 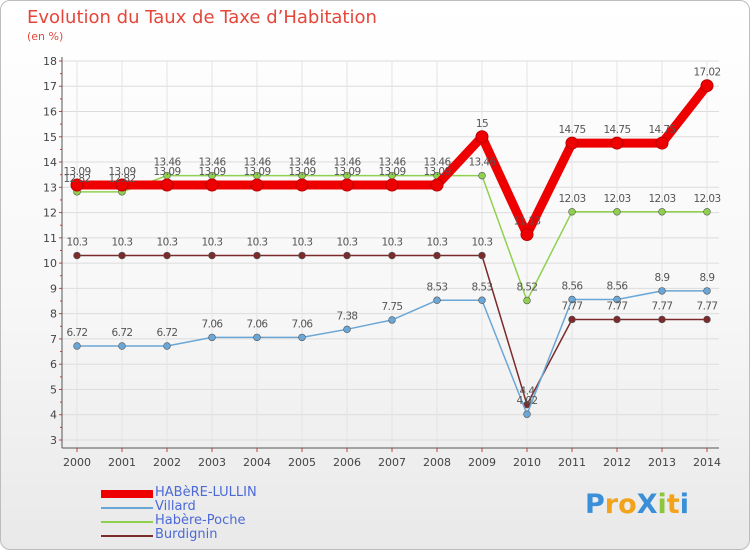 What do you see at coordinates (50, 251) in the screenshot?
I see `y-tick-labels: 3 4 5 6 7 8 9 10 11 12 13 14 15 16 17 18` at bounding box center [50, 251].